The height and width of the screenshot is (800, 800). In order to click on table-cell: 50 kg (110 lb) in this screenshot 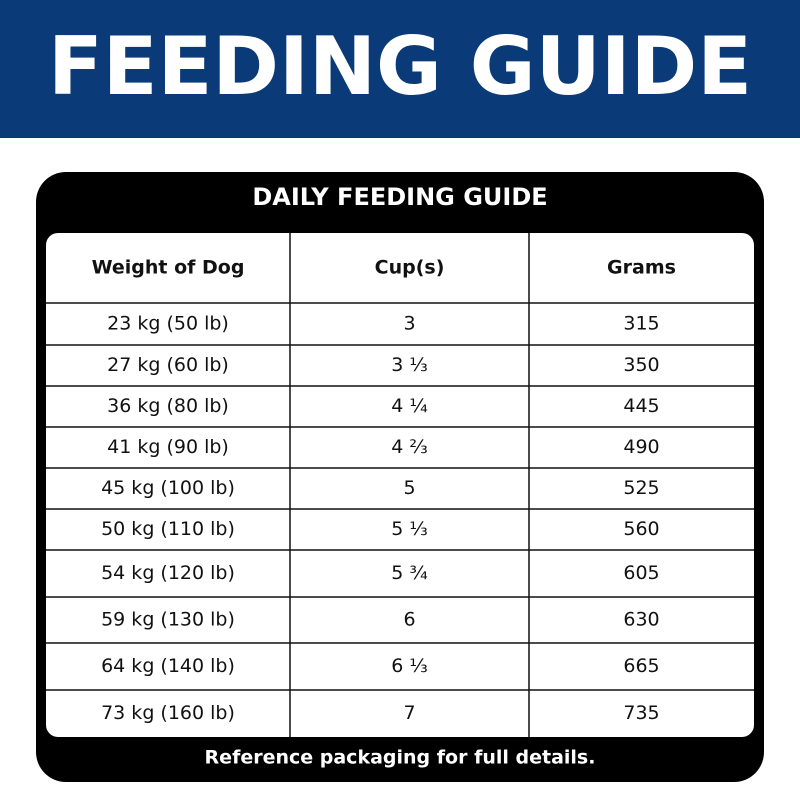, I will do `click(168, 529)`.